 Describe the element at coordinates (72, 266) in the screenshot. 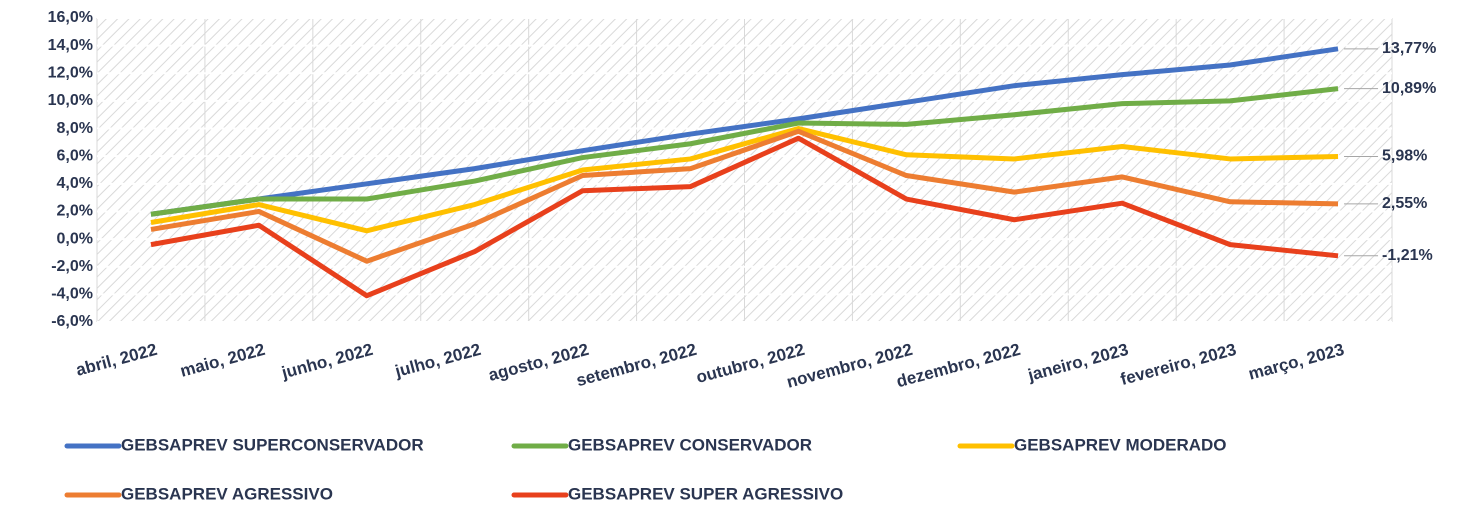

I see `y-tick-label: -2,0%` at that location.